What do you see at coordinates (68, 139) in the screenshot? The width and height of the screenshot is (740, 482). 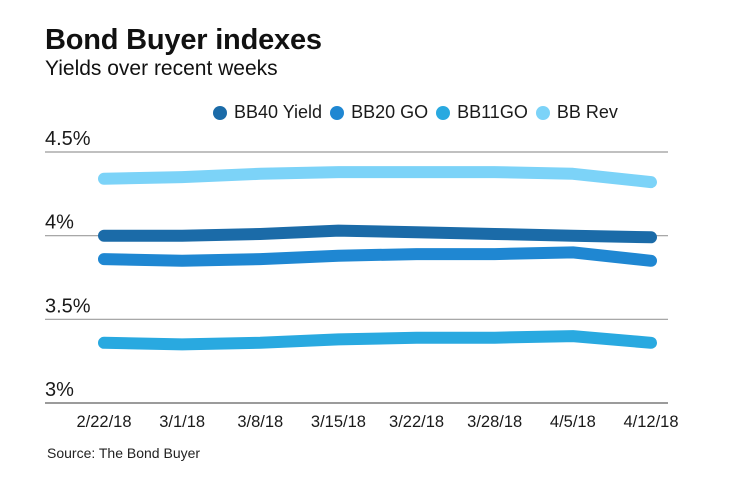 I see `y-tick-label: 4.5%` at bounding box center [68, 139].